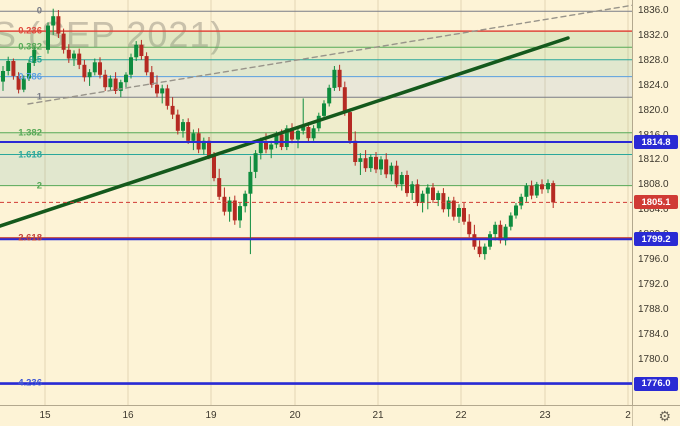 The image size is (680, 426). What do you see at coordinates (653, 85) in the screenshot?
I see `price-tick: 1824.0` at bounding box center [653, 85].